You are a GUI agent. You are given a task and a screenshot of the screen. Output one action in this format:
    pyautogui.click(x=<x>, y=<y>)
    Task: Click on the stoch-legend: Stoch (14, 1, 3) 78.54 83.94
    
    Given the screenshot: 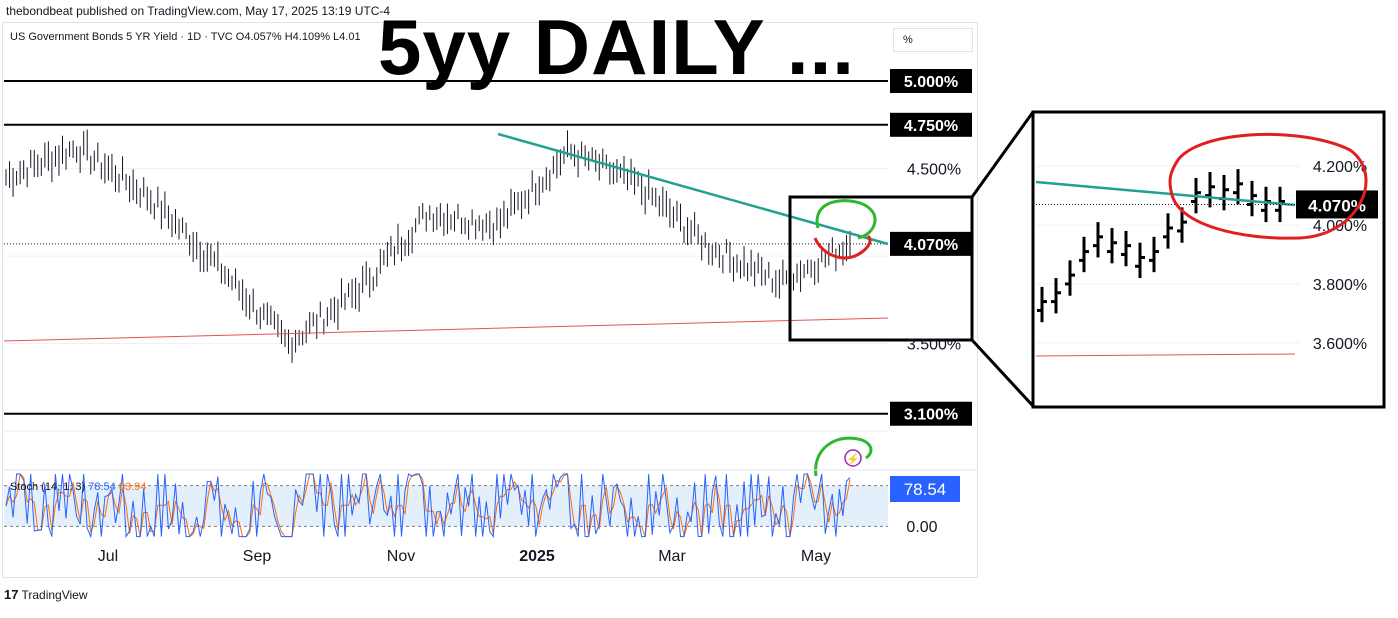 What is the action you would take?
    pyautogui.click(x=78, y=487)
    